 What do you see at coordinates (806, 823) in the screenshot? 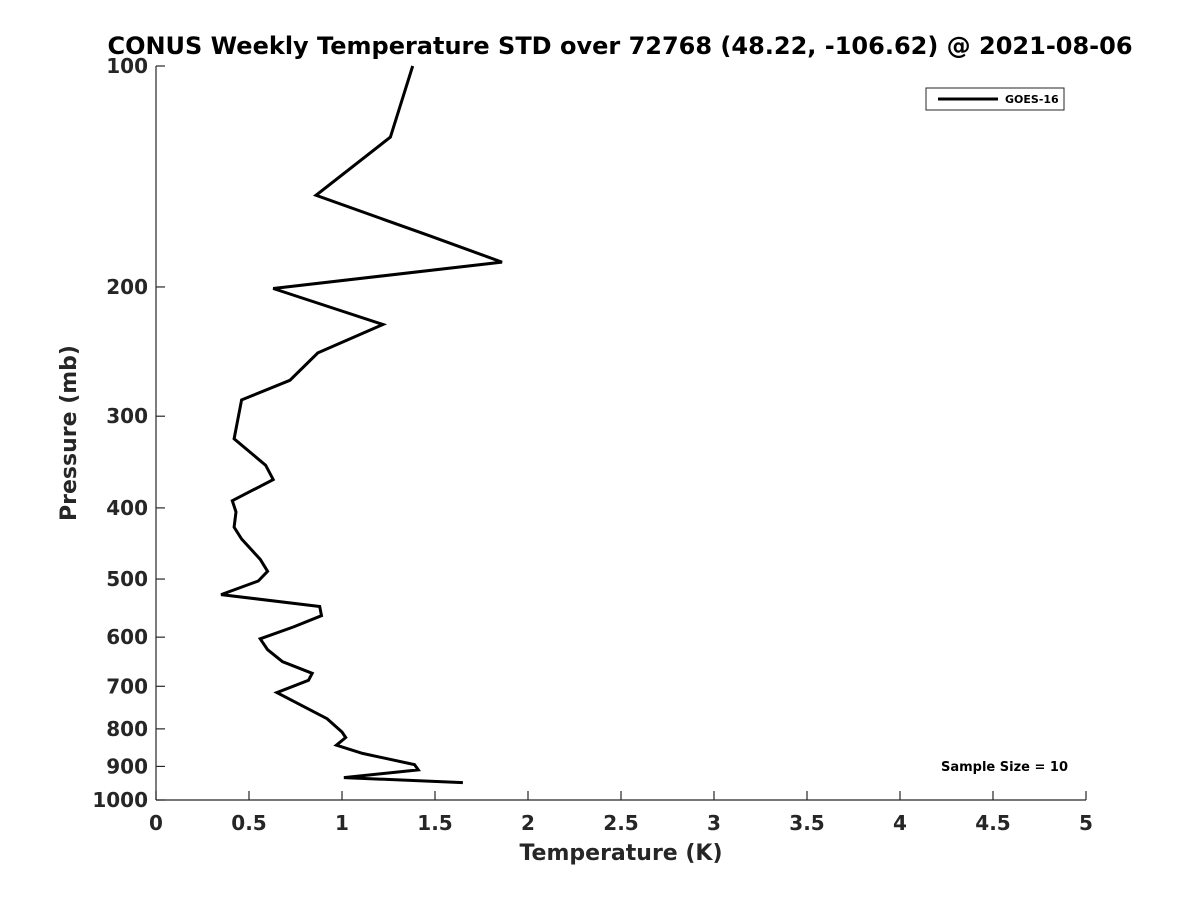
I see `x-tick-label: 3.5` at bounding box center [806, 823].